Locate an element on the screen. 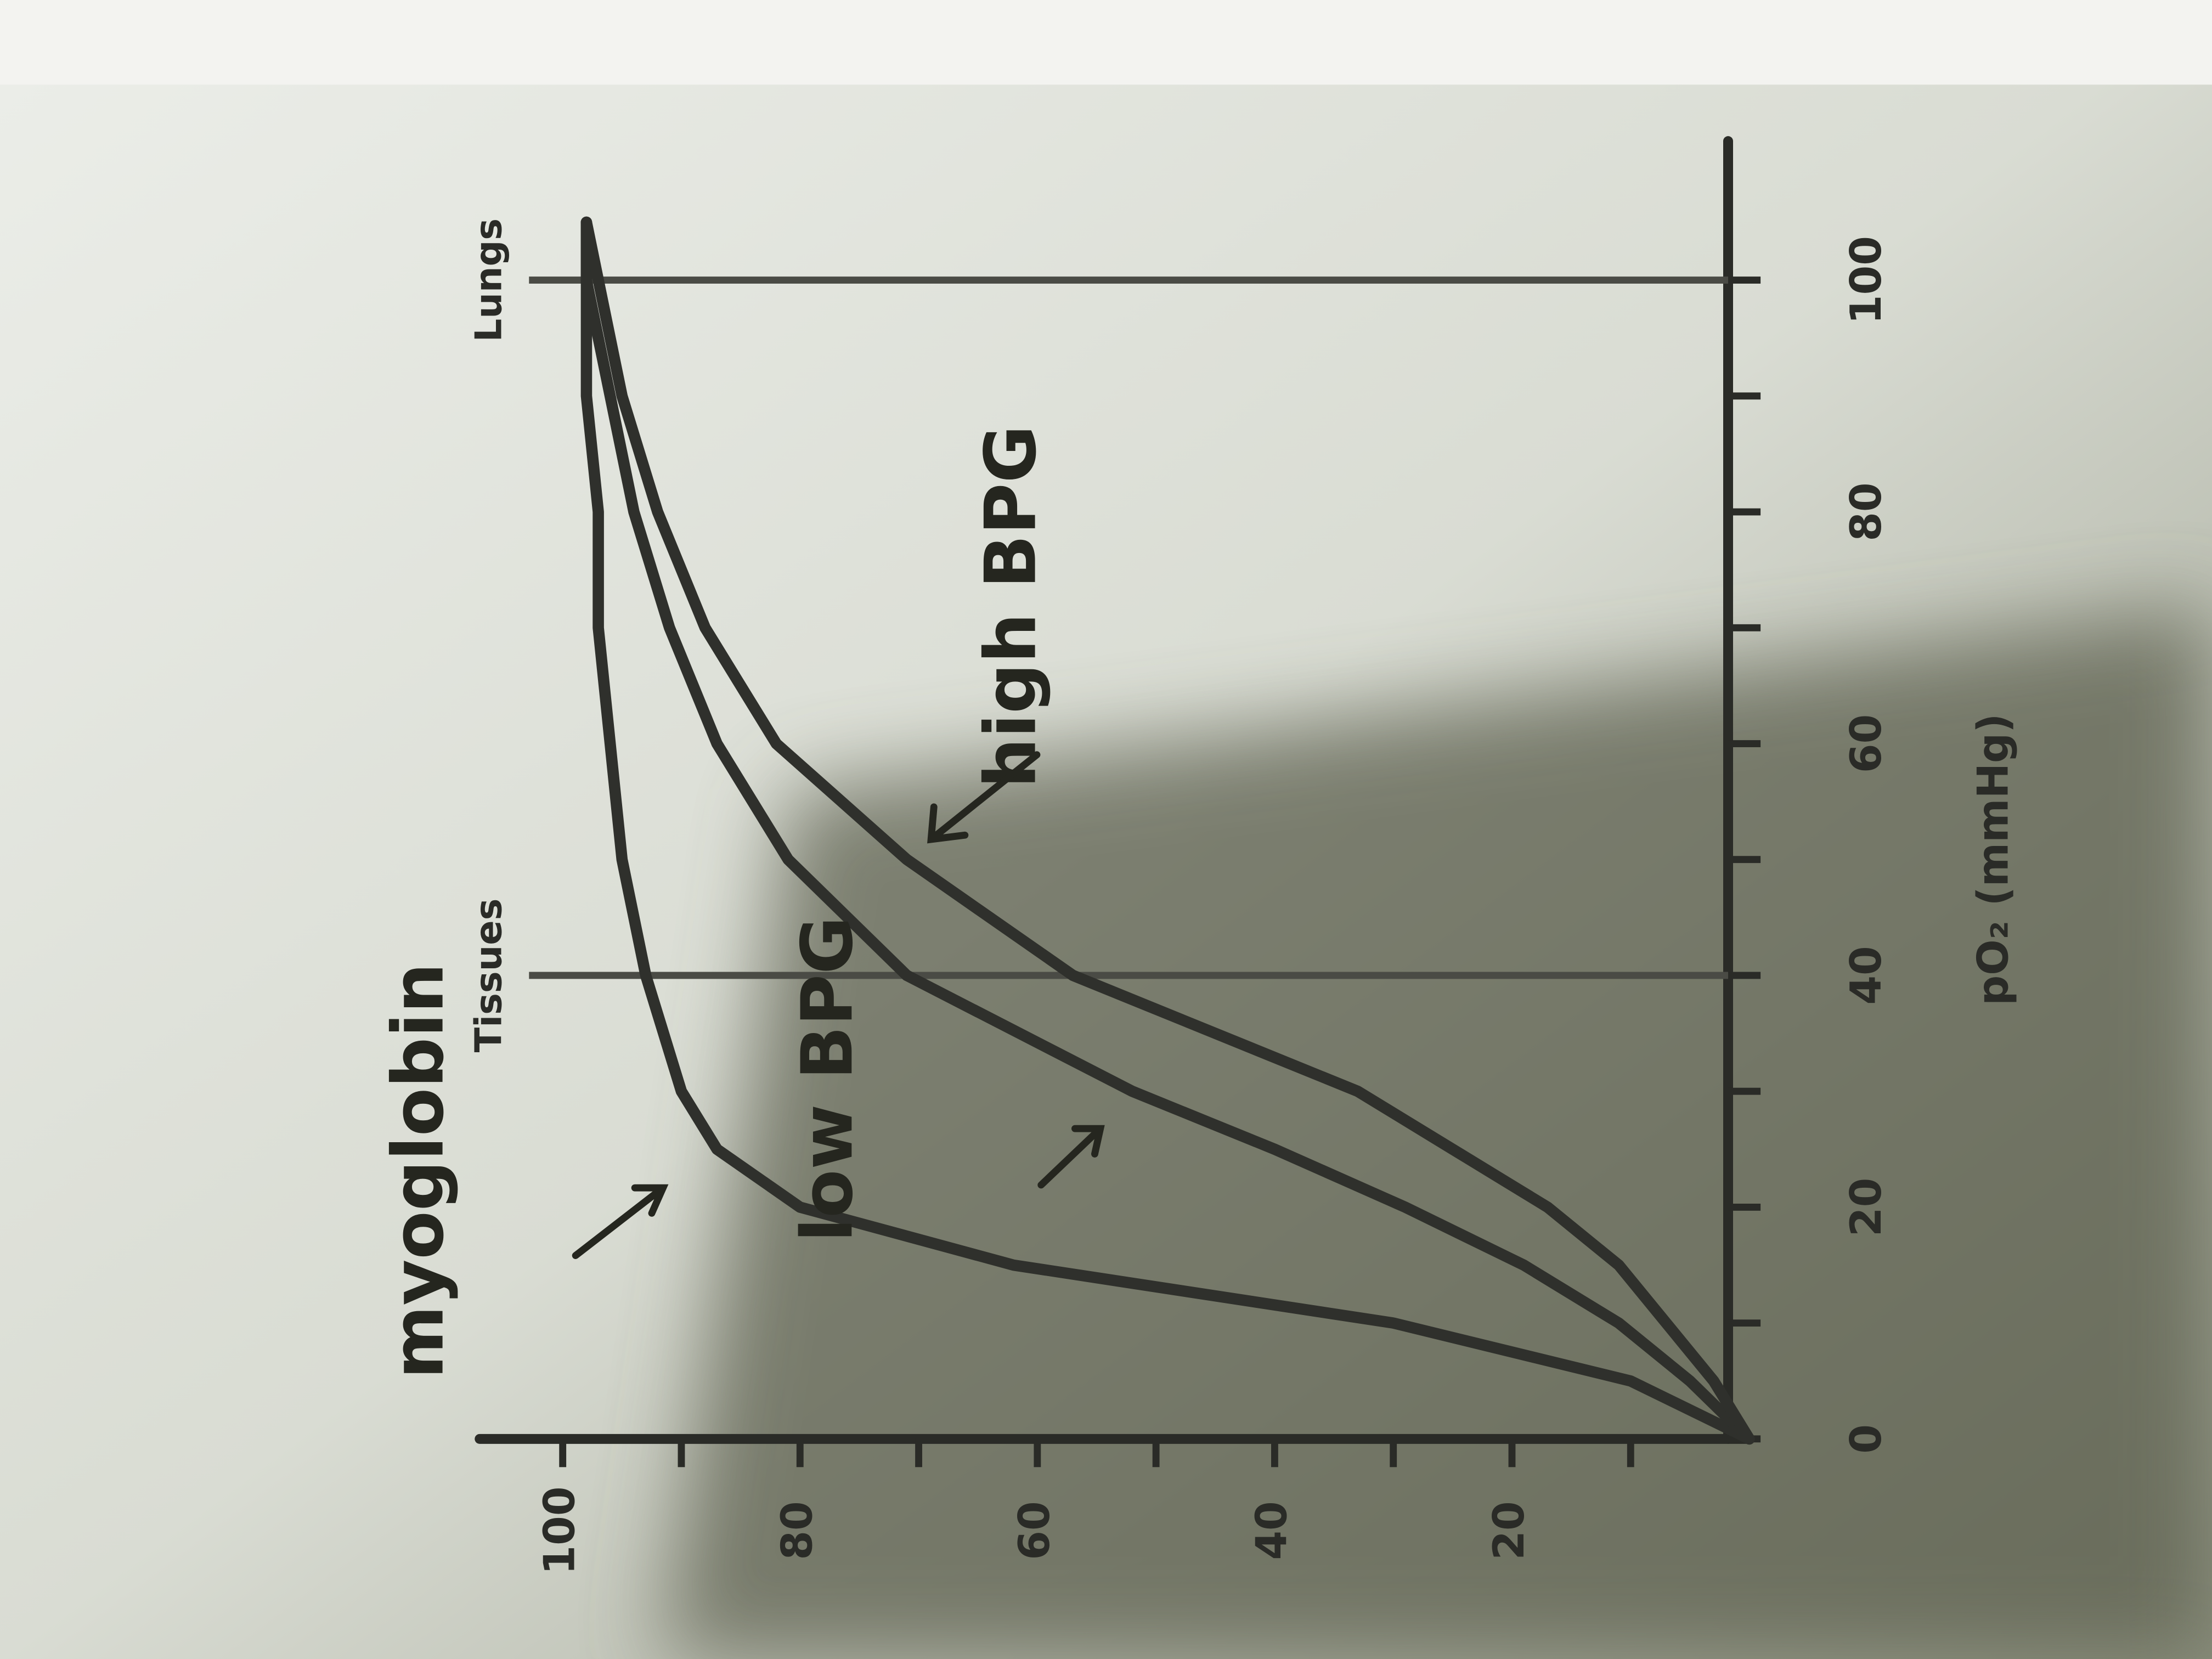 The image size is (2212, 1659). y-tick-label: 60 is located at coordinates (1034, 1531).